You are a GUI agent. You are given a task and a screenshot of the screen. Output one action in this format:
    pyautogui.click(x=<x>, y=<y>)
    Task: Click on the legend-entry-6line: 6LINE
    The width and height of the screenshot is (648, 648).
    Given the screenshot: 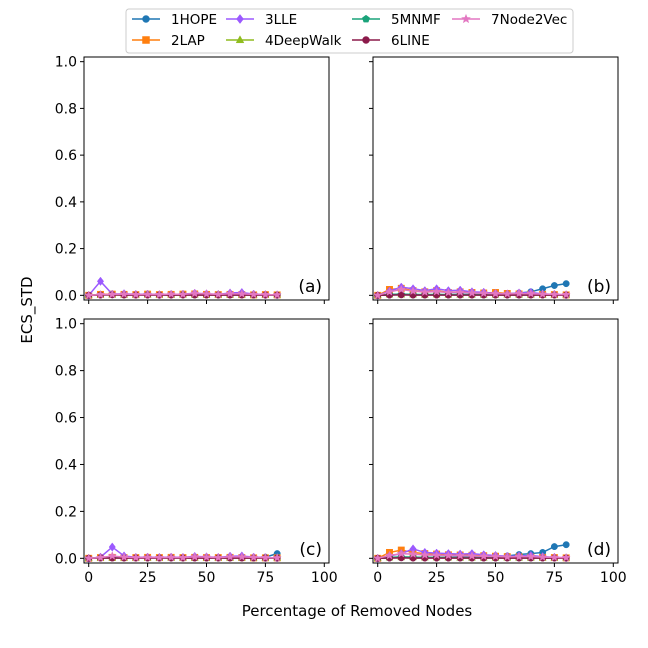 What is the action you would take?
    pyautogui.click(x=391, y=41)
    